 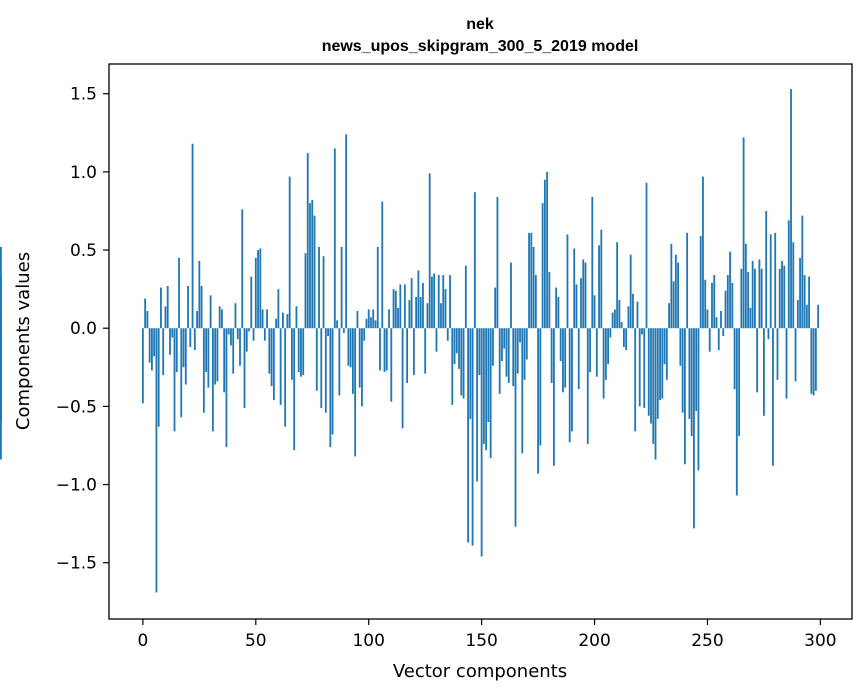 What do you see at coordinates (707, 641) in the screenshot?
I see `x-tick-label: 250` at bounding box center [707, 641].